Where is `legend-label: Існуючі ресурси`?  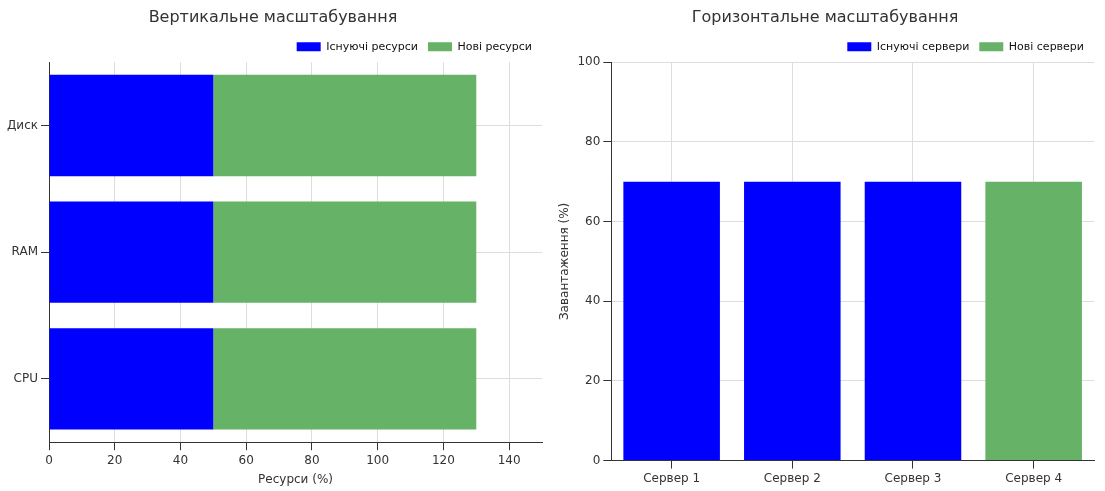
legend-label: Існуючі ресурси is located at coordinates (372, 46).